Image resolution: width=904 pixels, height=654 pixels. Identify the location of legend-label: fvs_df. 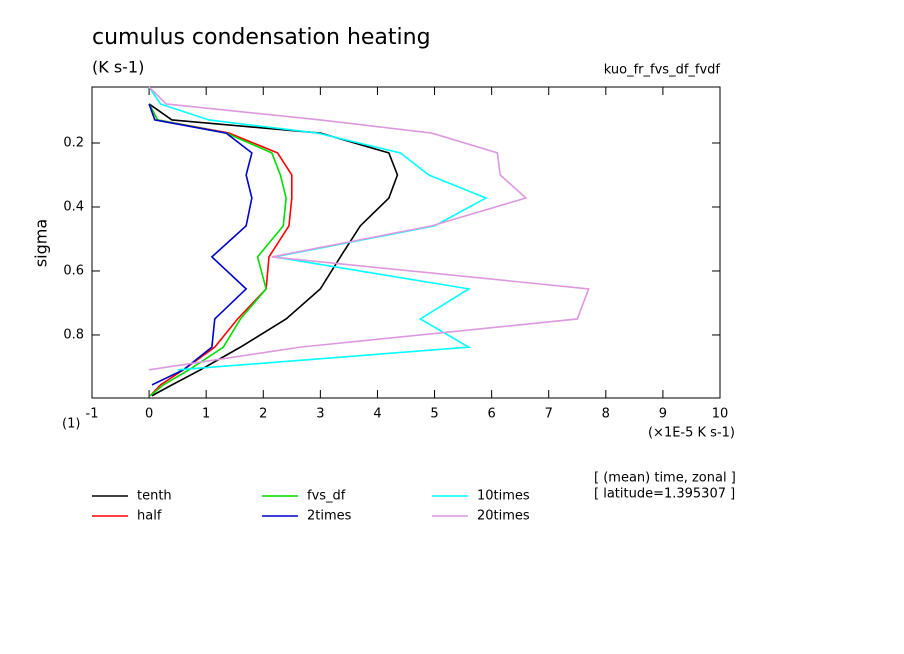
(326, 496).